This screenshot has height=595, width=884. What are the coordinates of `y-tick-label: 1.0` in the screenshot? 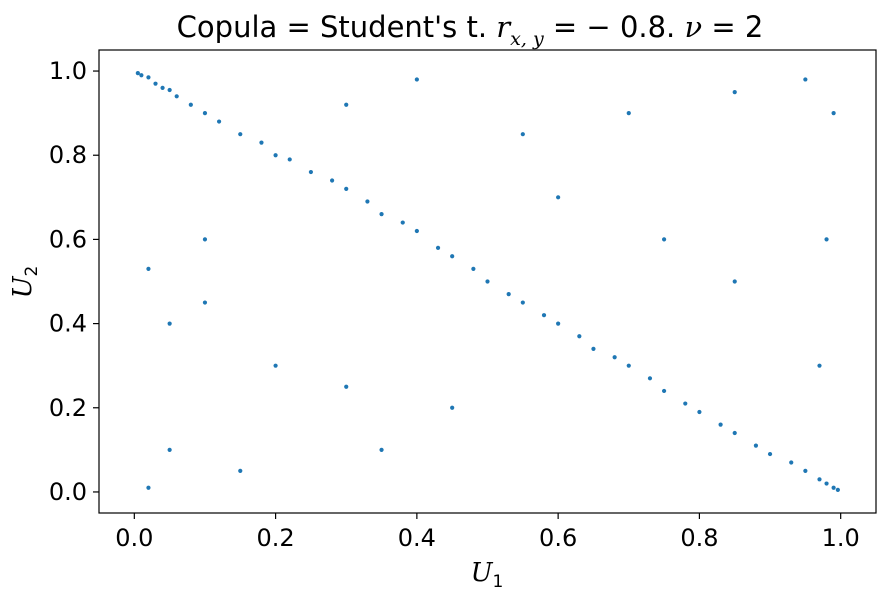 It's located at (68, 71).